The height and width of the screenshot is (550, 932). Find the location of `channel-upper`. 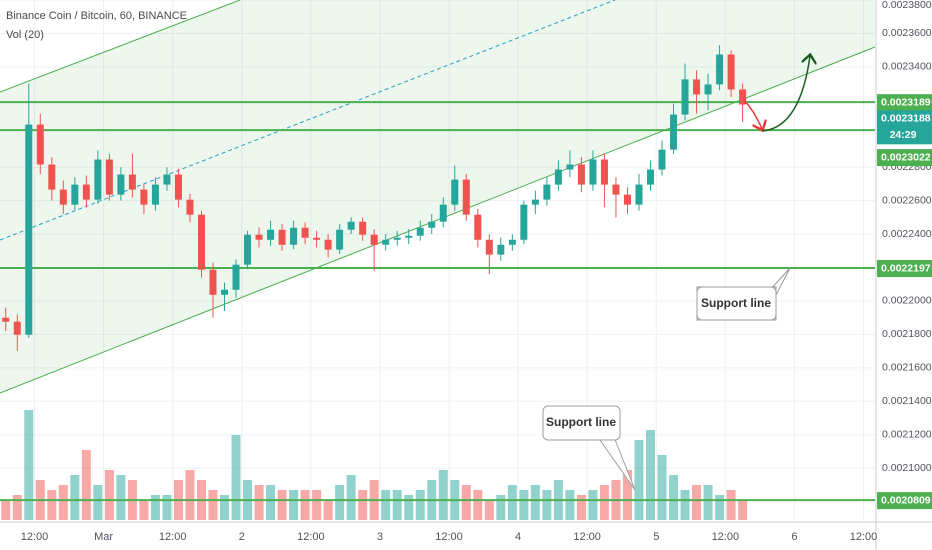

channel-upper is located at coordinates (120, 46).